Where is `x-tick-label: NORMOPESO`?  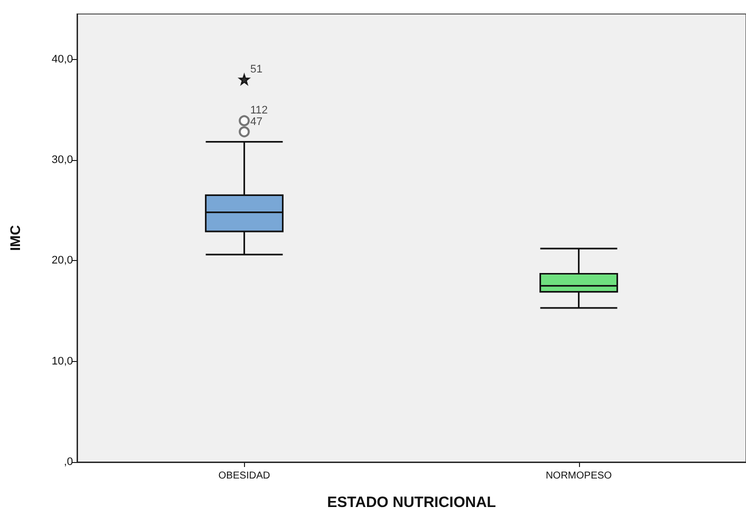
x-tick-label: NORMOPESO is located at coordinates (579, 476).